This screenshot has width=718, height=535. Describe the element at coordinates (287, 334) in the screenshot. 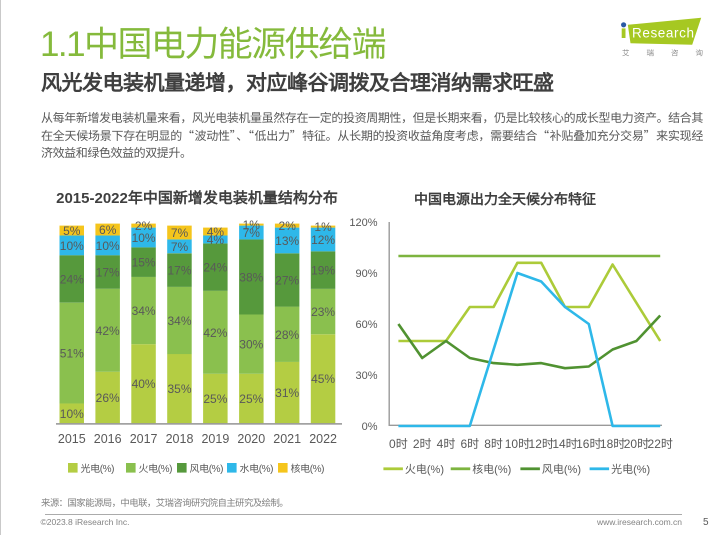

I see `svg-text: 28%` at that location.